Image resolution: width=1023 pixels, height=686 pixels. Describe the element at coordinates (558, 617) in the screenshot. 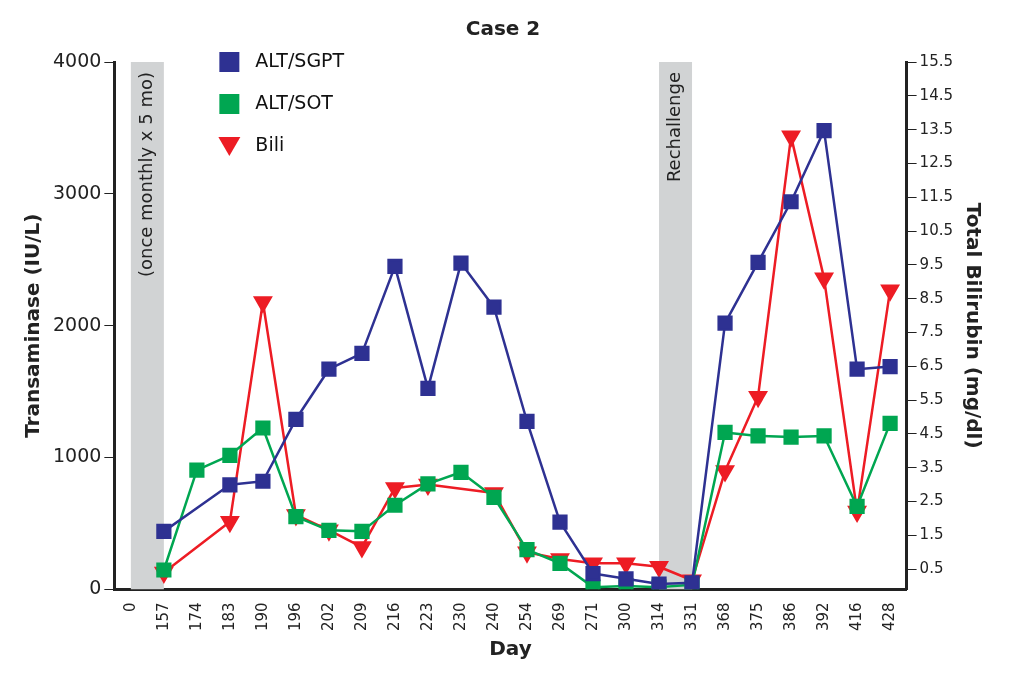

I see `x-tick-label: 269` at that location.